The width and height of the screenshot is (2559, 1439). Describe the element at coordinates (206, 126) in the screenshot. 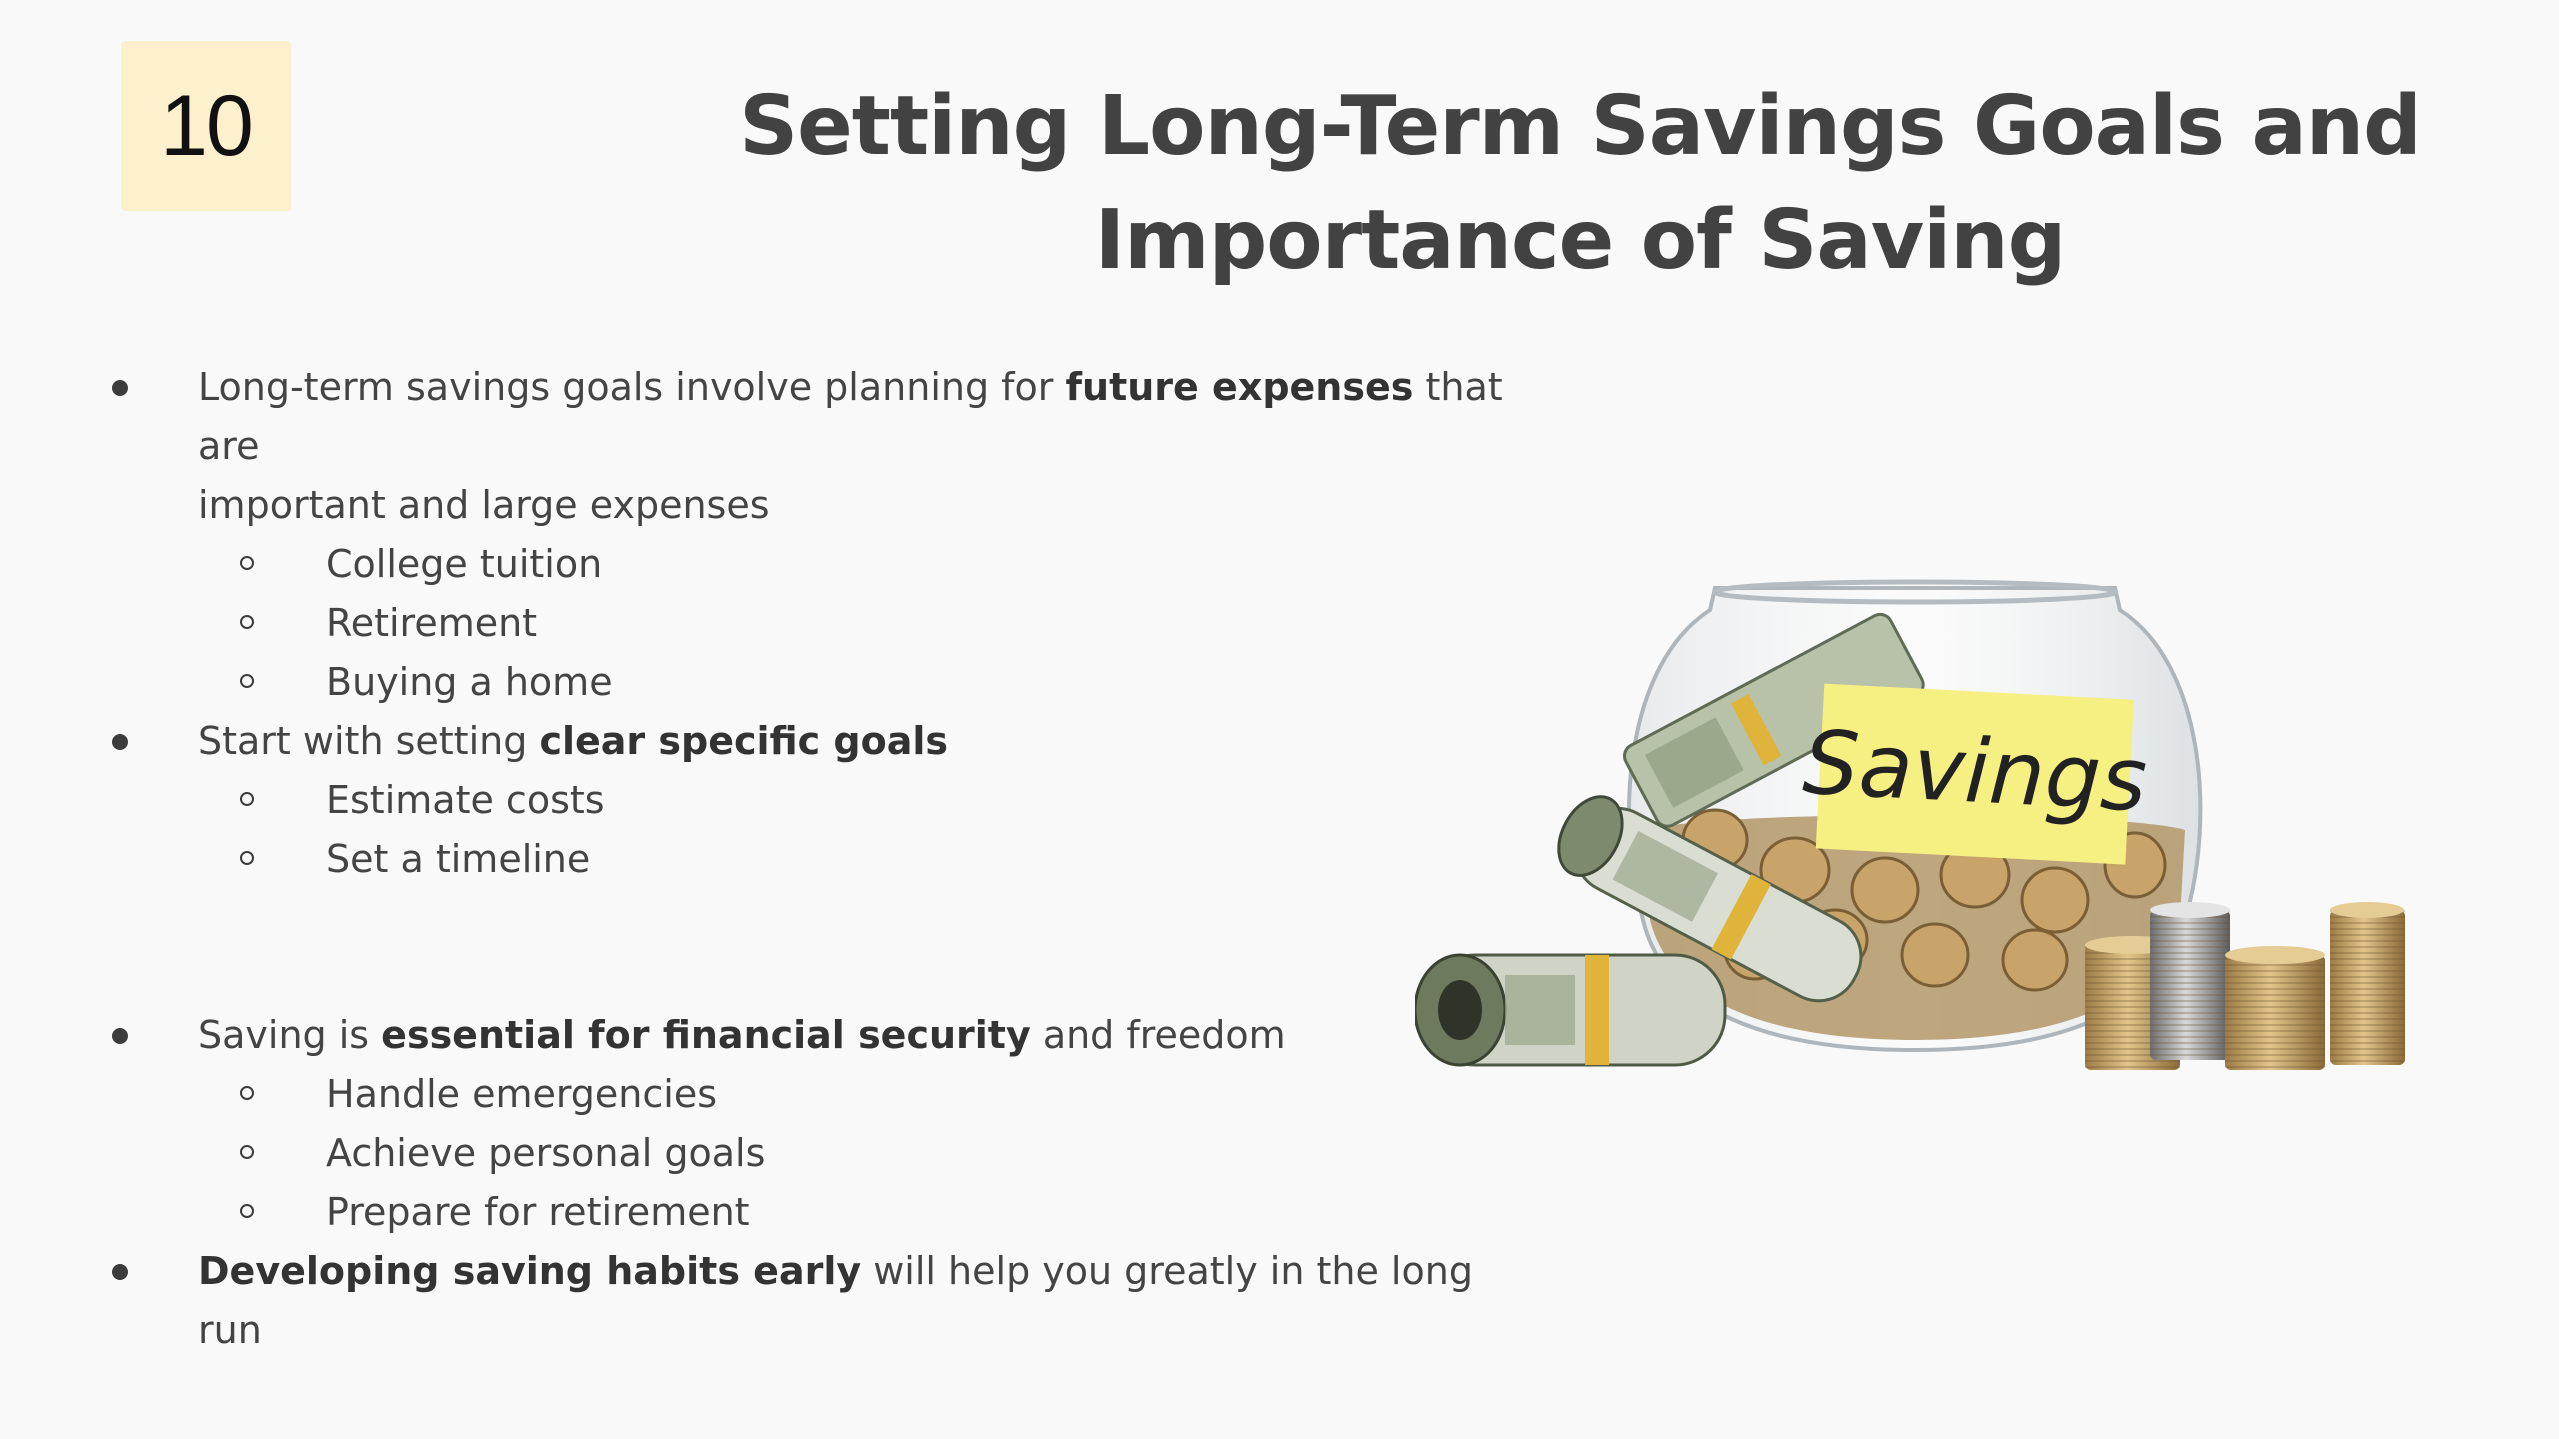

I see `slide-number: 10` at that location.